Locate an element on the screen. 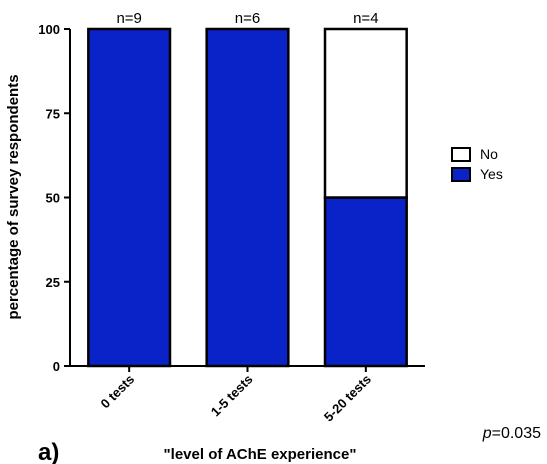 The image size is (547, 464). x-tick-label-1: 0 tests is located at coordinates (118, 392).